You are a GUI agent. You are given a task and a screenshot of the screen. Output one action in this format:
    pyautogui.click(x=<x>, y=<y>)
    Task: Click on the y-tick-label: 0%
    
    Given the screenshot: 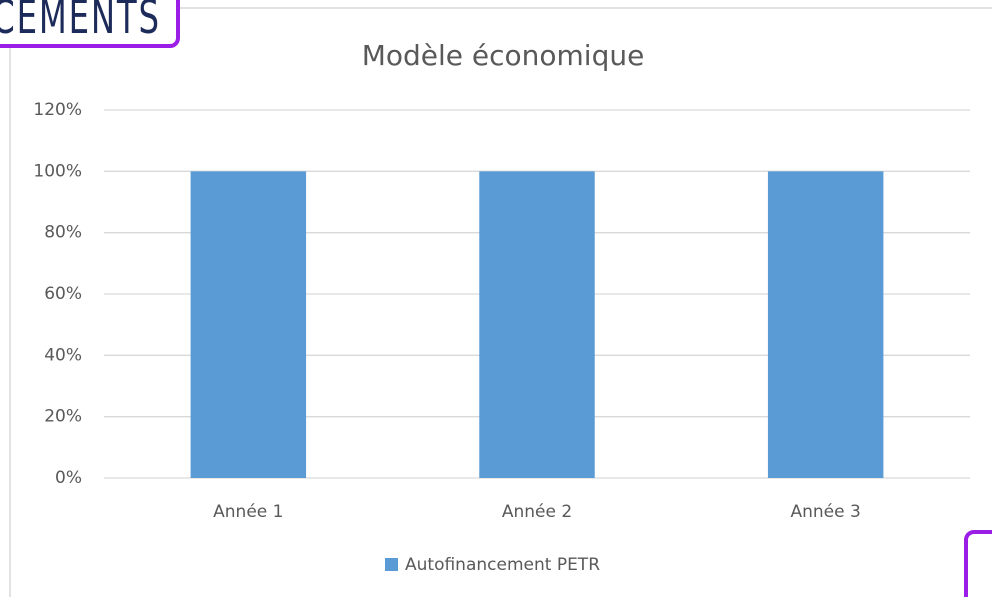 What is the action you would take?
    pyautogui.click(x=68, y=478)
    